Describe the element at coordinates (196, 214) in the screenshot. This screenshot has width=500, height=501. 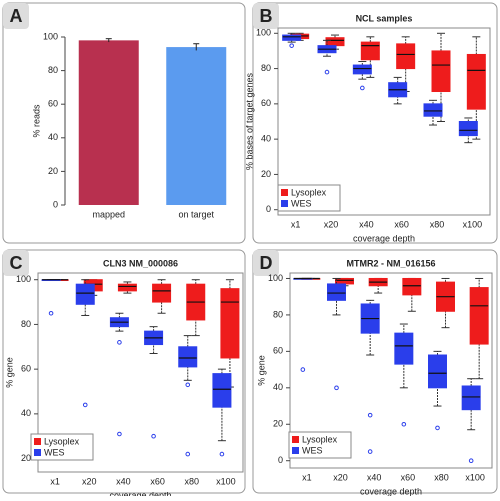
I see `x-tick-label: on target` at that location.